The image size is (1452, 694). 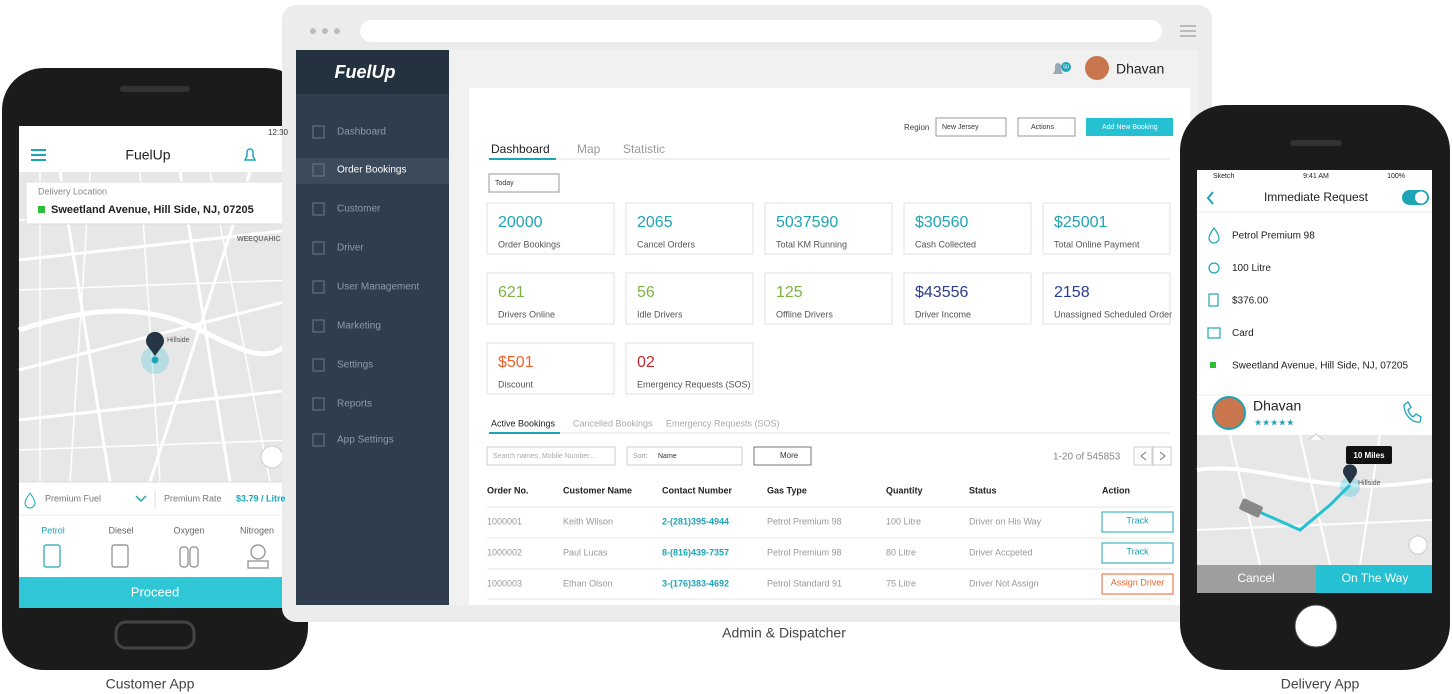 I want to click on nav-item: Driver, so click(x=350, y=248).